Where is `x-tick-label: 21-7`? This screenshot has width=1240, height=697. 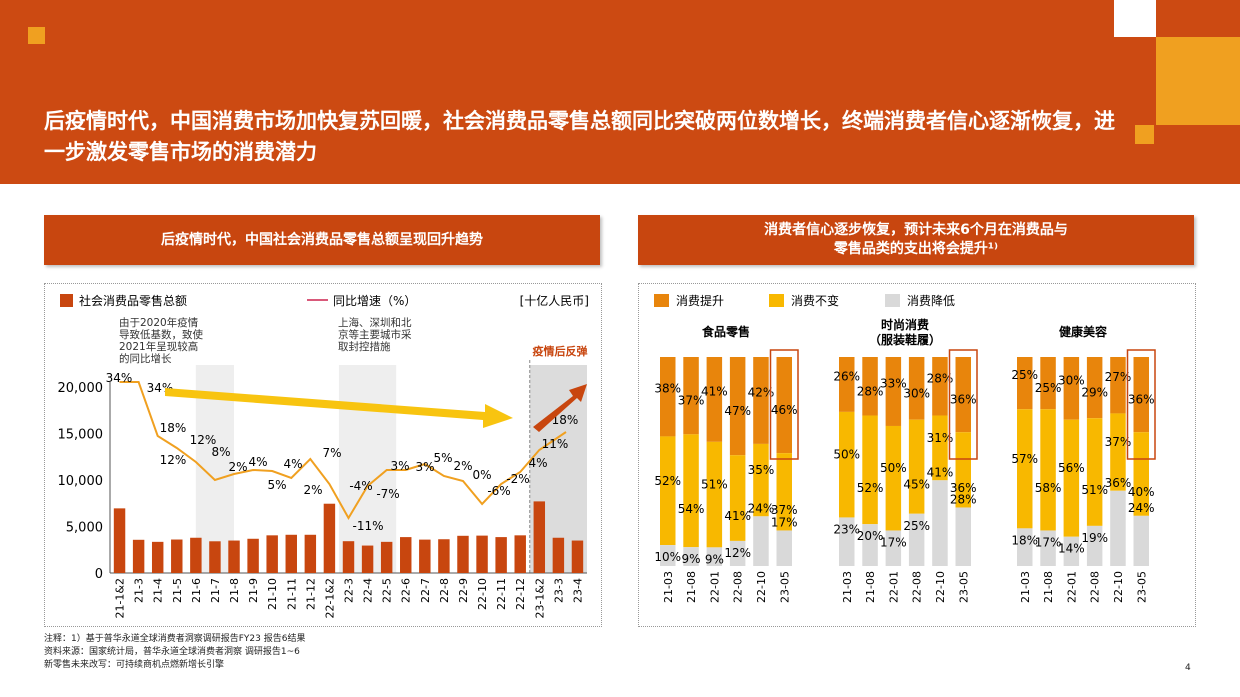
x-tick-label: 21-7 is located at coordinates (215, 590).